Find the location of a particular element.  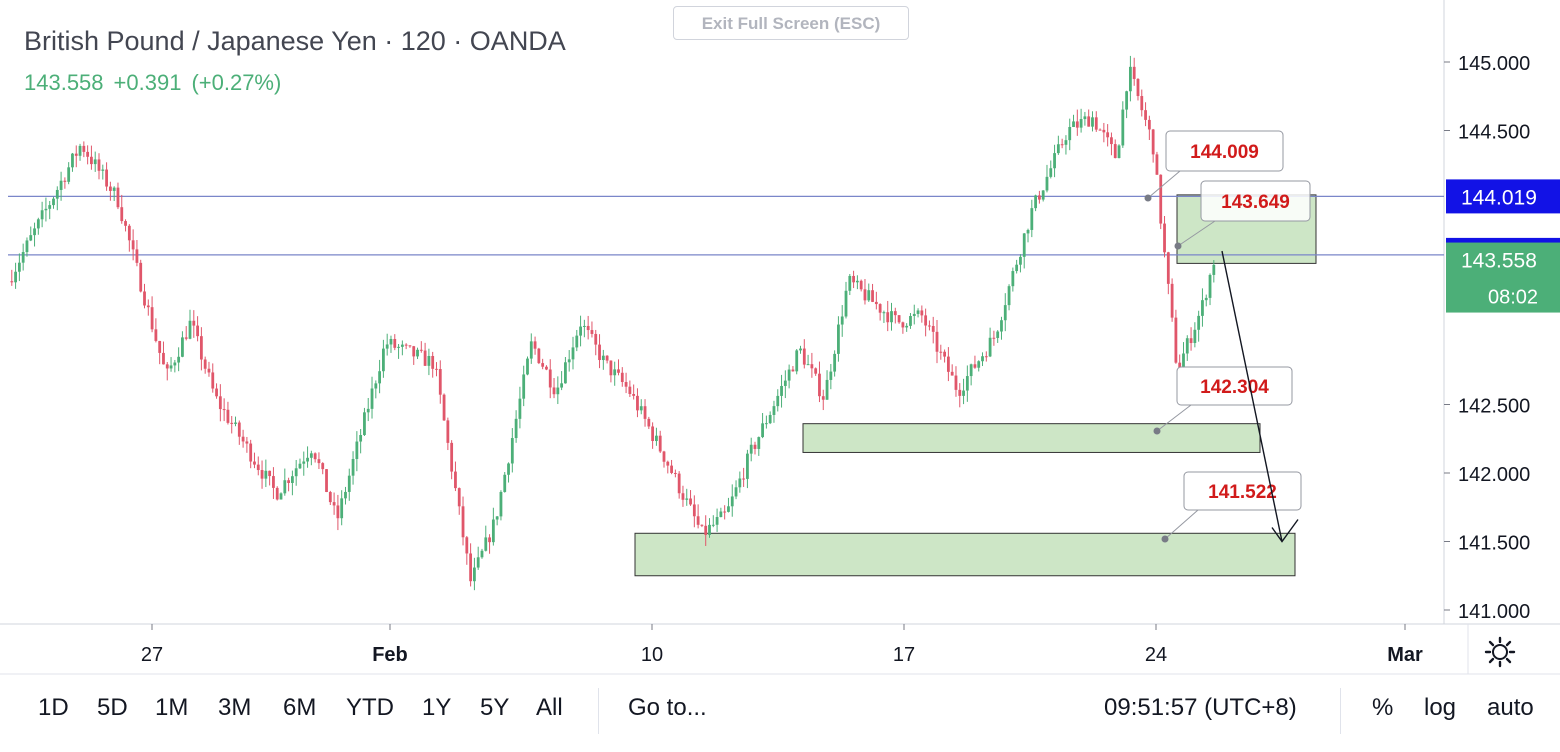

range-button-1d: 1D is located at coordinates (53, 707).